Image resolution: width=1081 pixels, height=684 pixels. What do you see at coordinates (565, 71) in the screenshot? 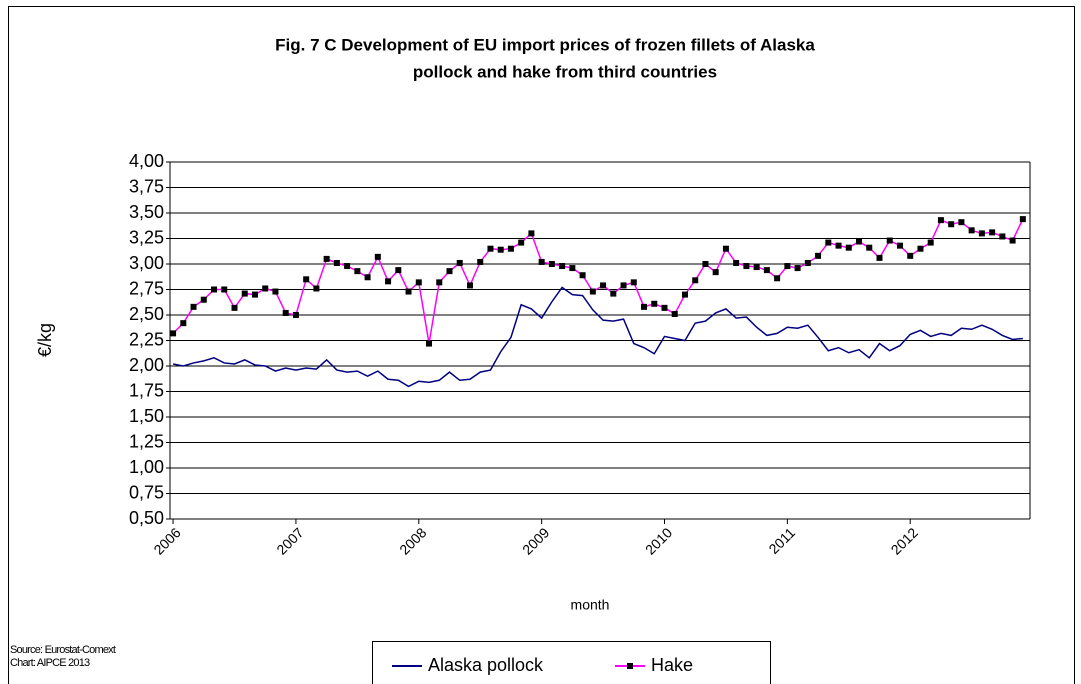
I see `chart-title: pollock and hake from third countries` at bounding box center [565, 71].